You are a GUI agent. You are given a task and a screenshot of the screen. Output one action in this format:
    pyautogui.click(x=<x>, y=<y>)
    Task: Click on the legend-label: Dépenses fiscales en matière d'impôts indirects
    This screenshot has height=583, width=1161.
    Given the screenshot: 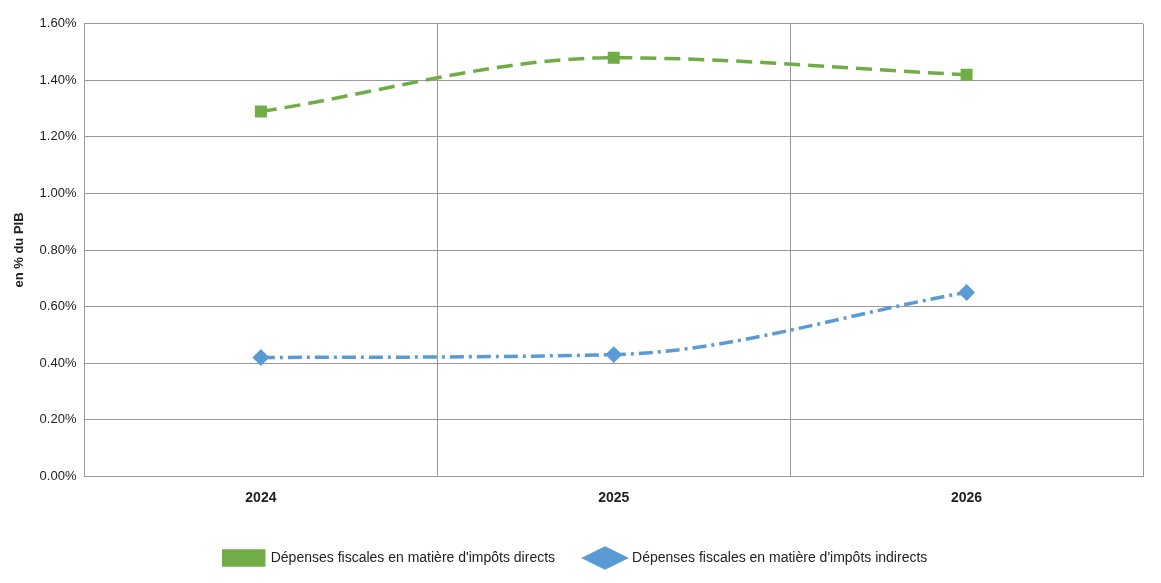 What is the action you would take?
    pyautogui.click(x=780, y=556)
    